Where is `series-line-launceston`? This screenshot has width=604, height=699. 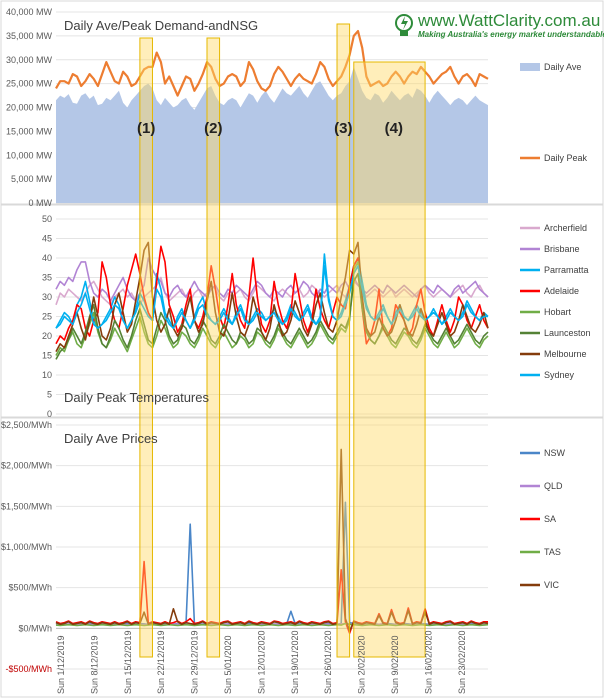
series-line-launceston is located at coordinates (272, 316).